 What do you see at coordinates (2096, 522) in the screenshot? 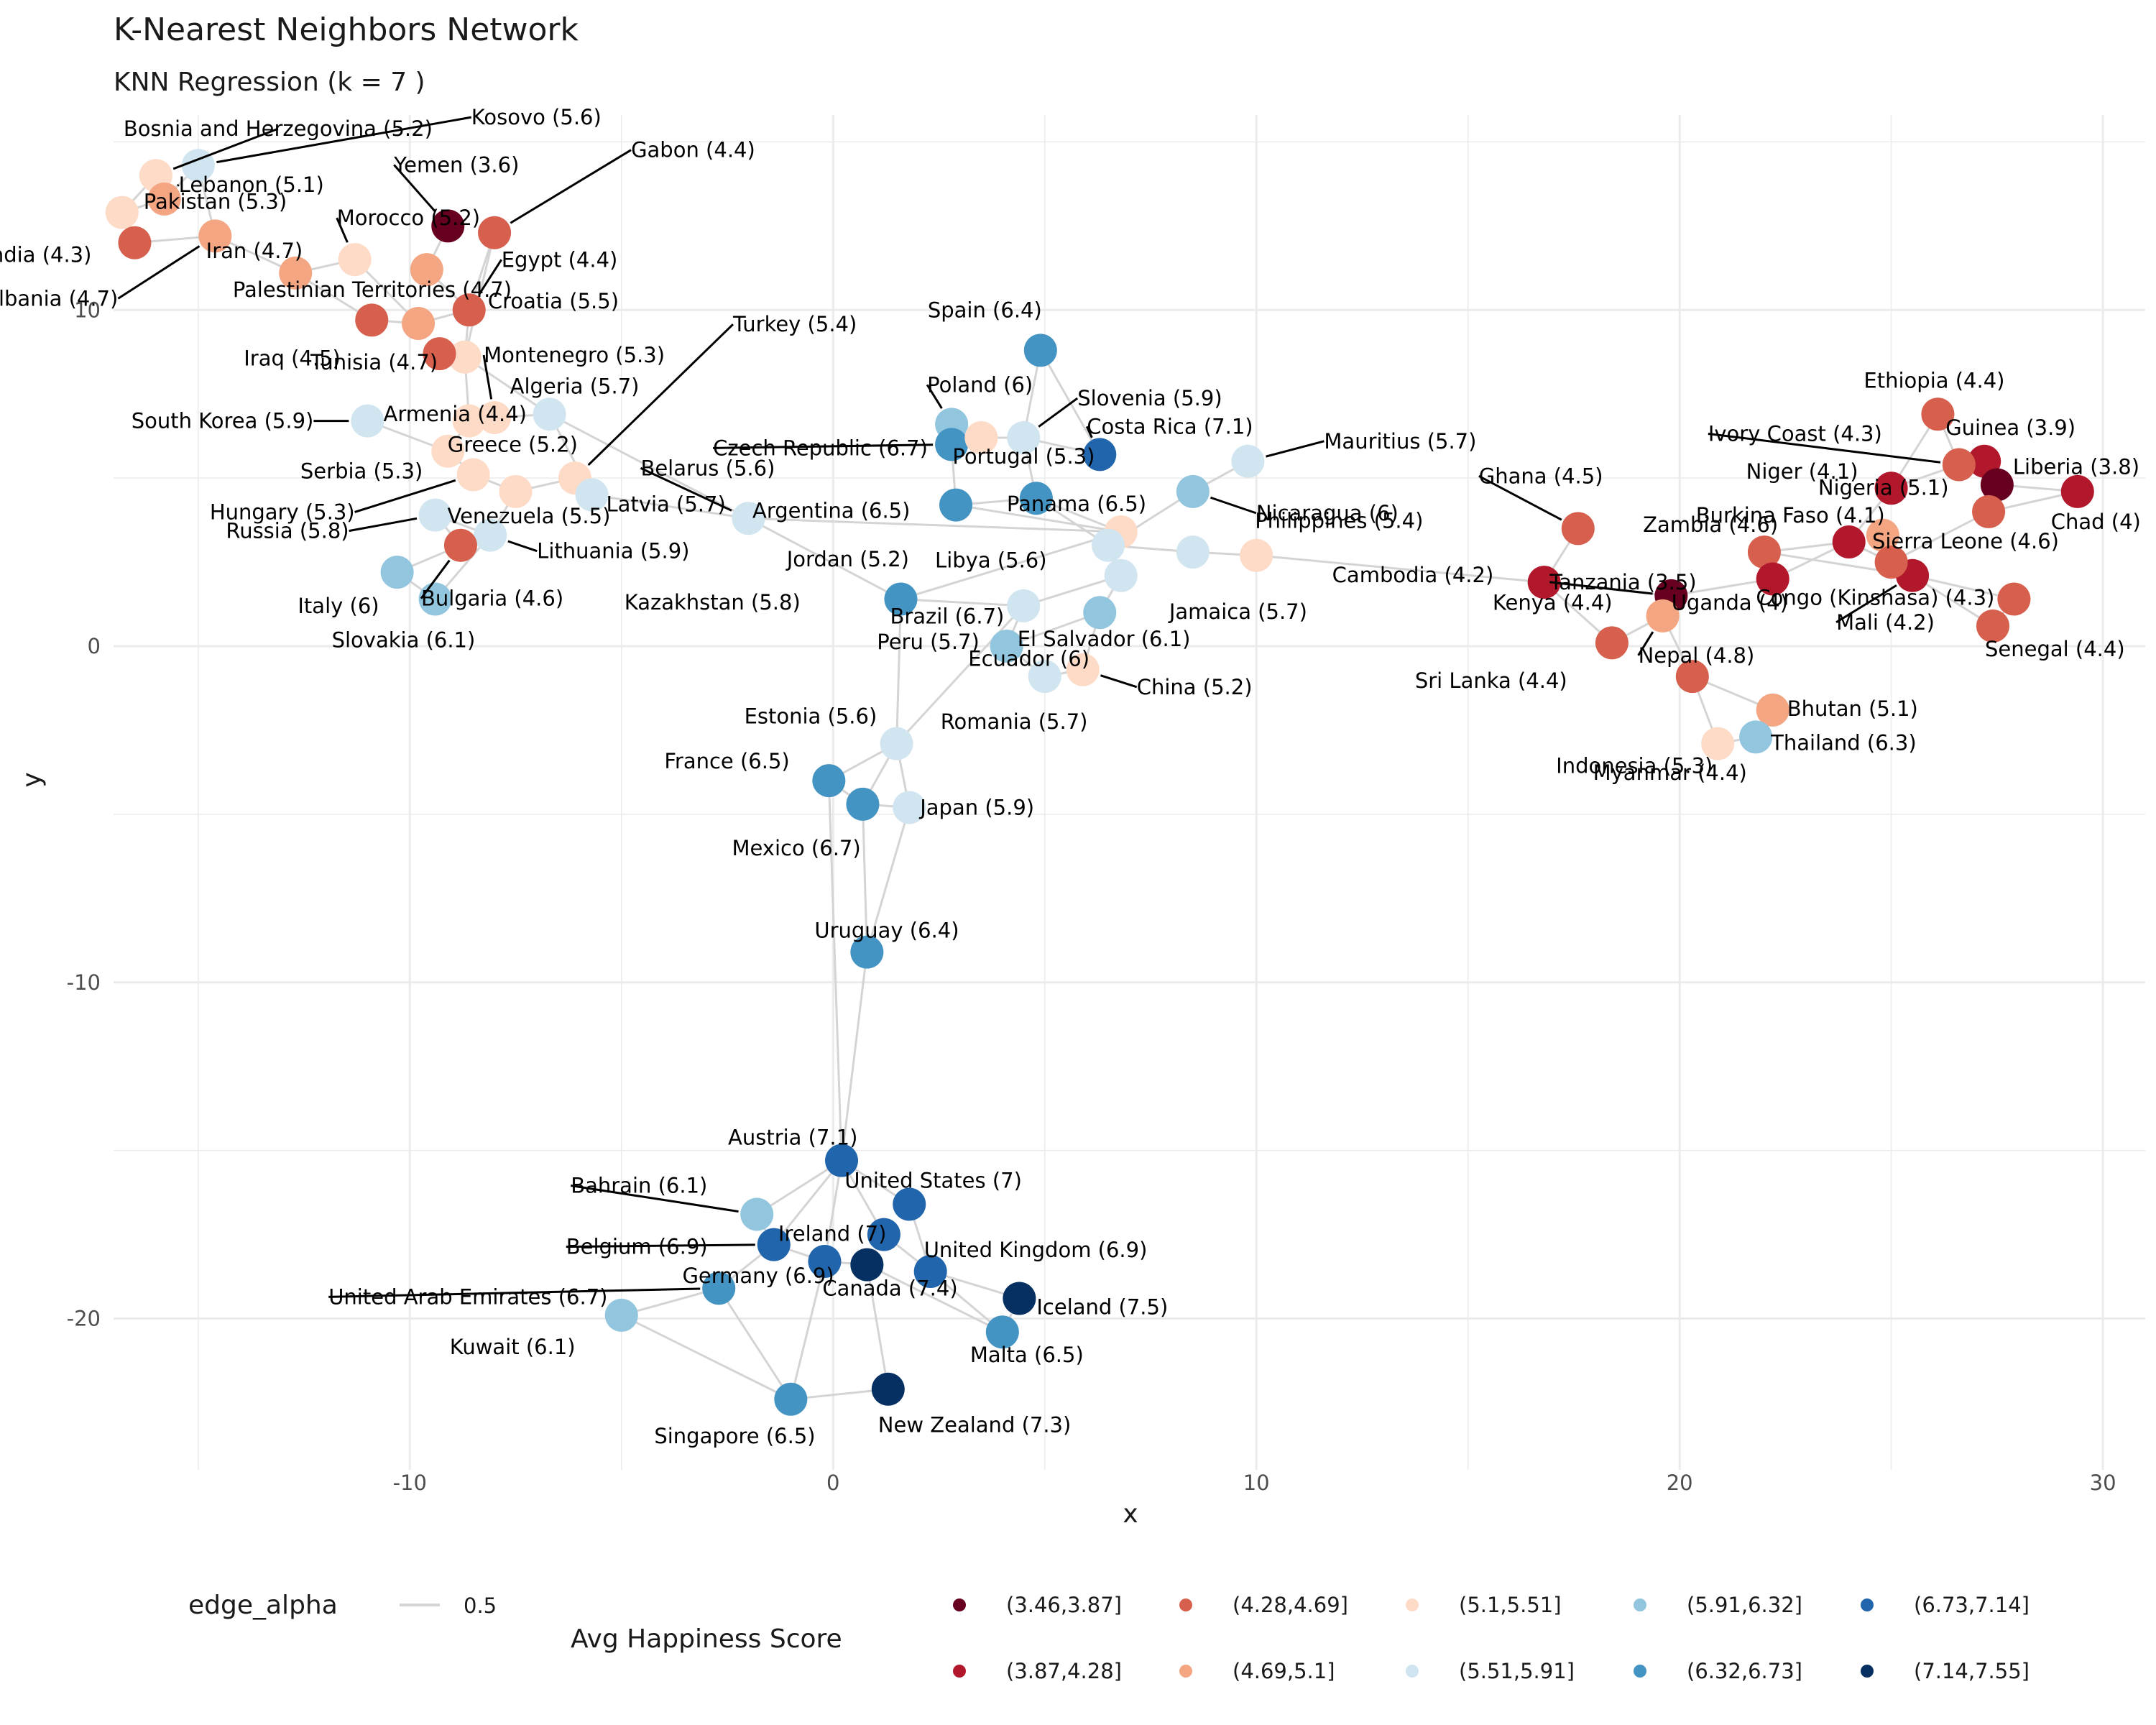
I see `node-label-chad-4: Chad (4)` at bounding box center [2096, 522].